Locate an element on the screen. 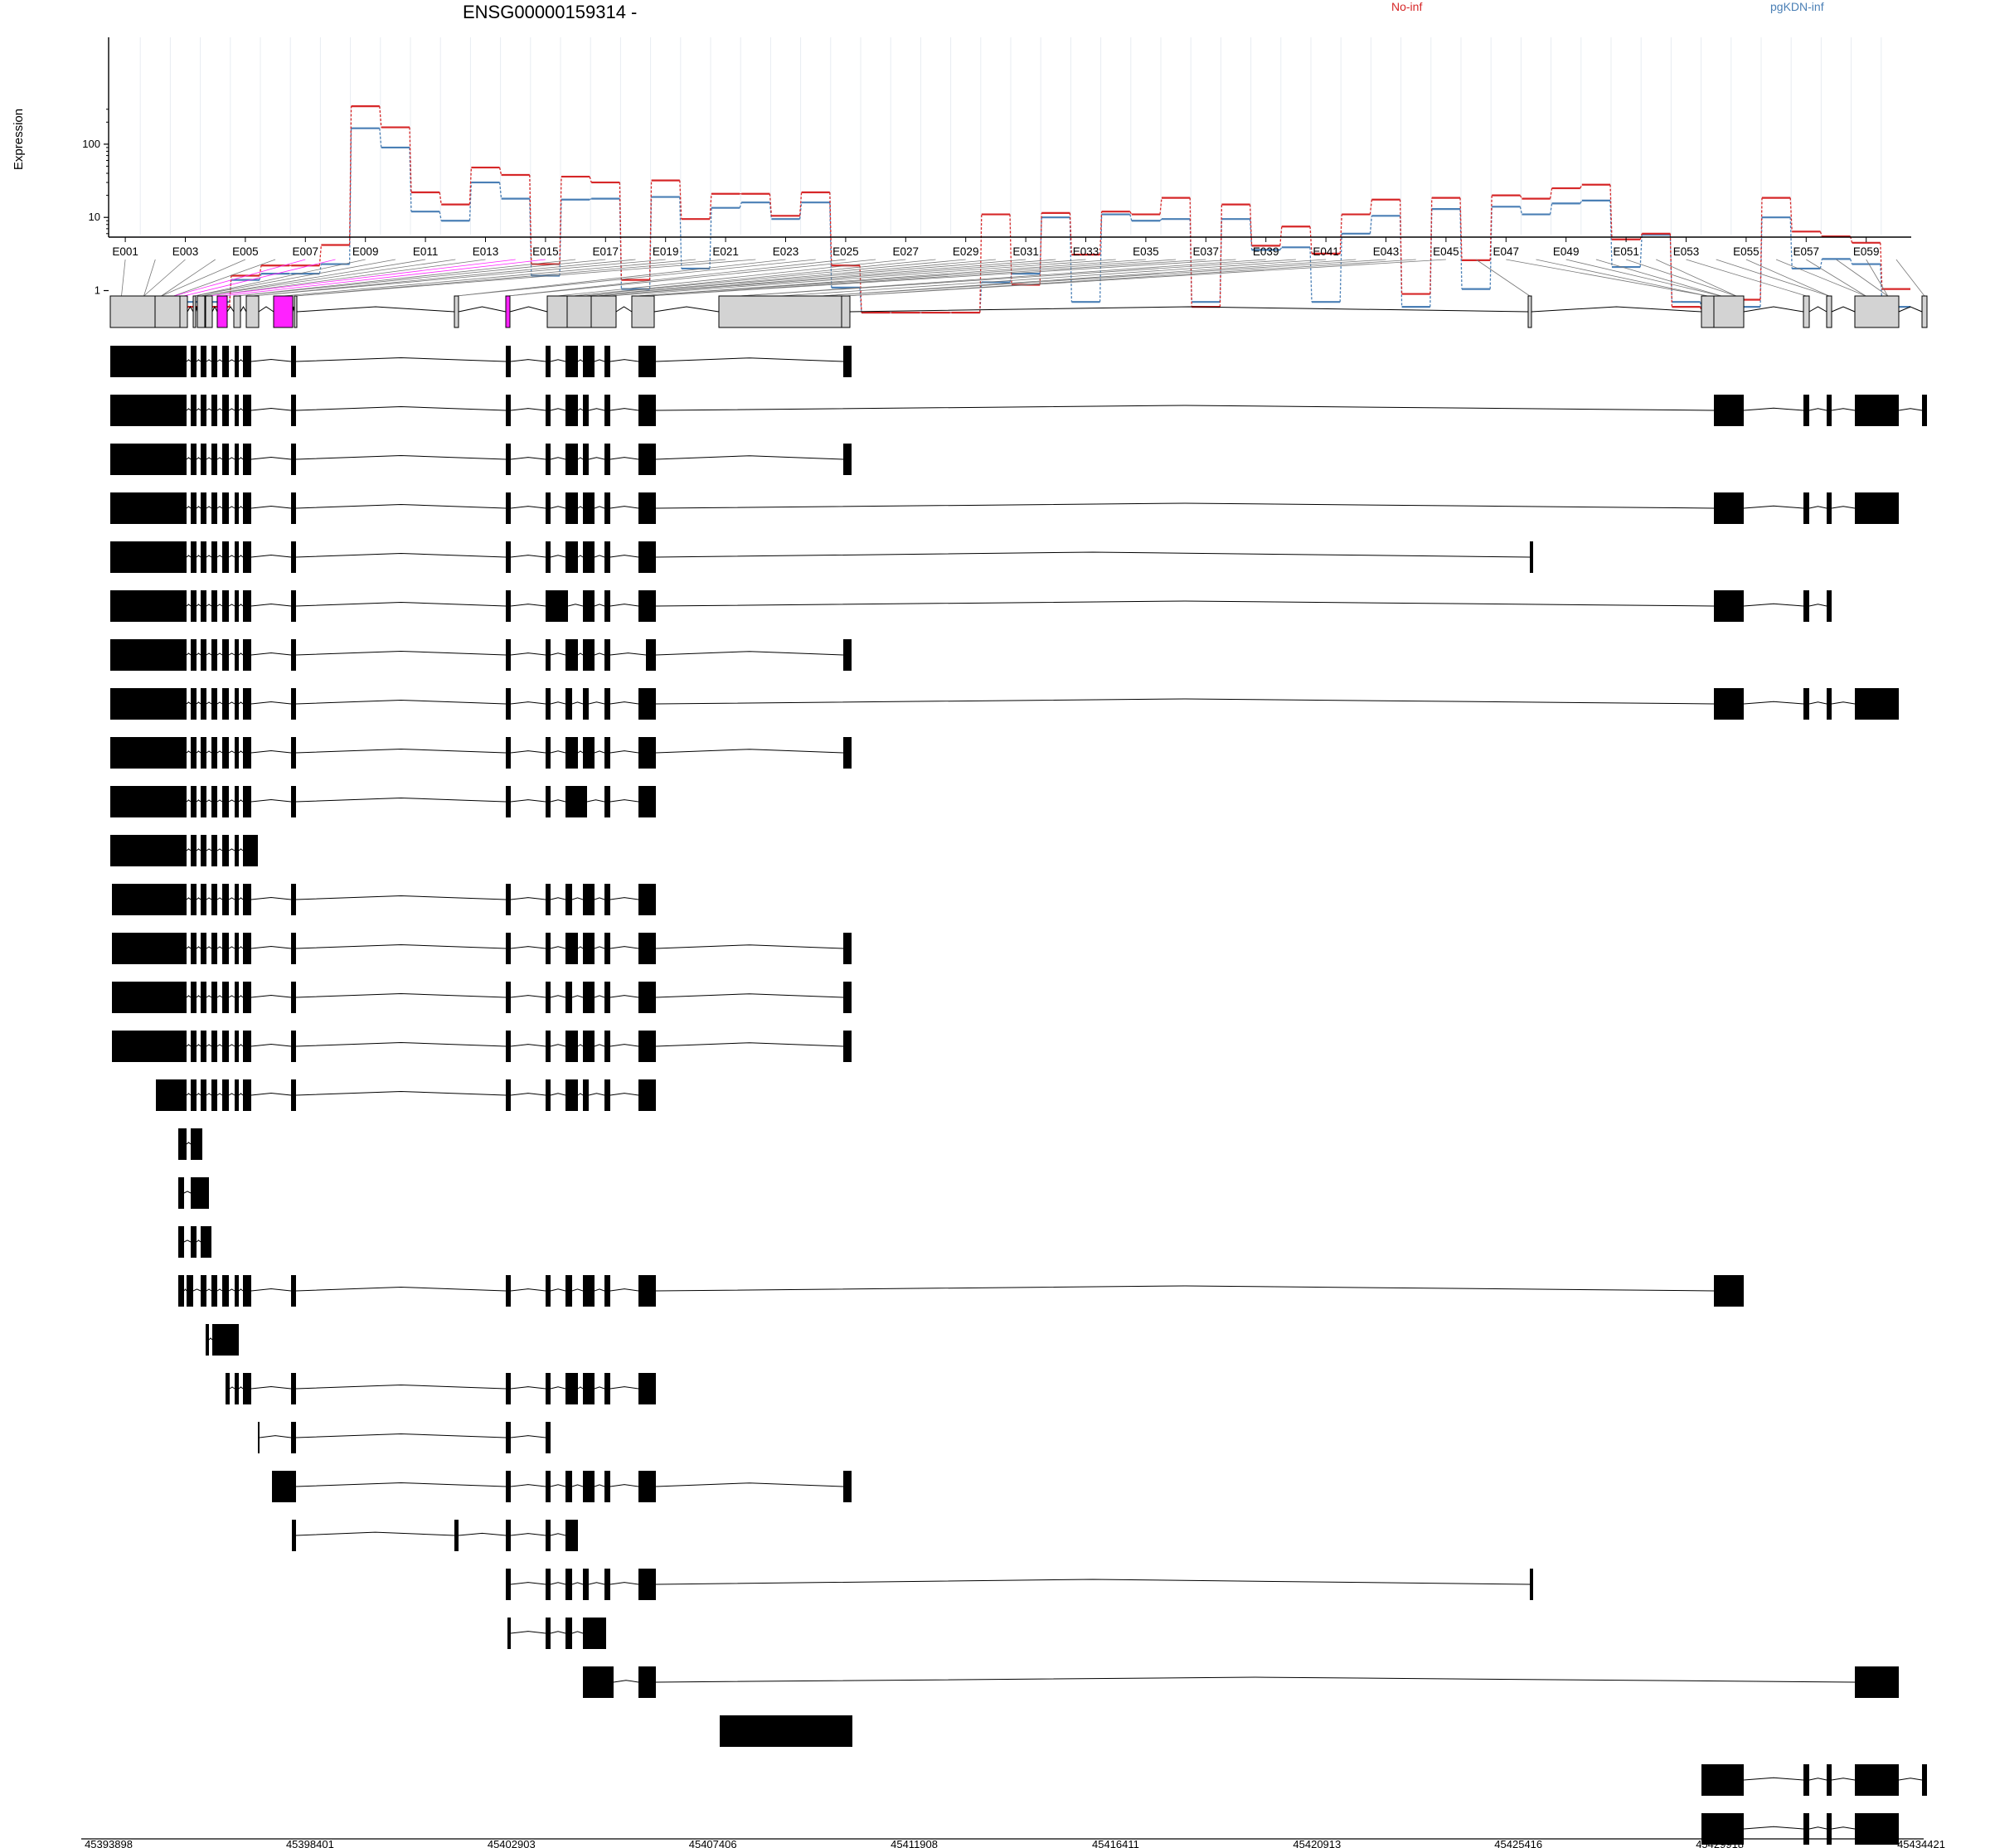 This screenshot has width=1990, height=1848. exon-label: E033 is located at coordinates (1086, 252).